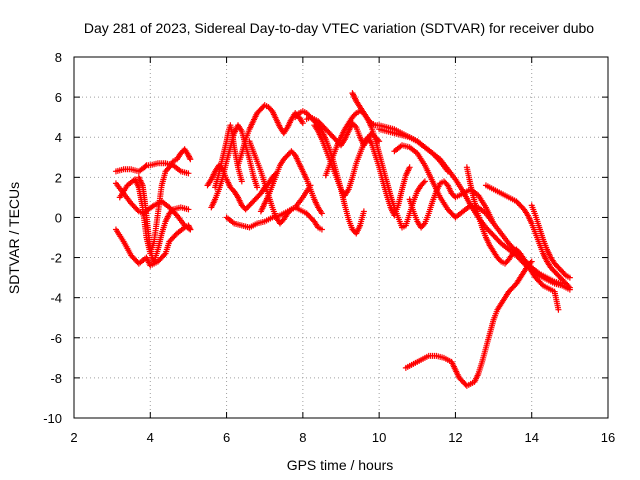 This screenshot has width=640, height=480. What do you see at coordinates (56, 378) in the screenshot?
I see `y-tick-label: -8` at bounding box center [56, 378].